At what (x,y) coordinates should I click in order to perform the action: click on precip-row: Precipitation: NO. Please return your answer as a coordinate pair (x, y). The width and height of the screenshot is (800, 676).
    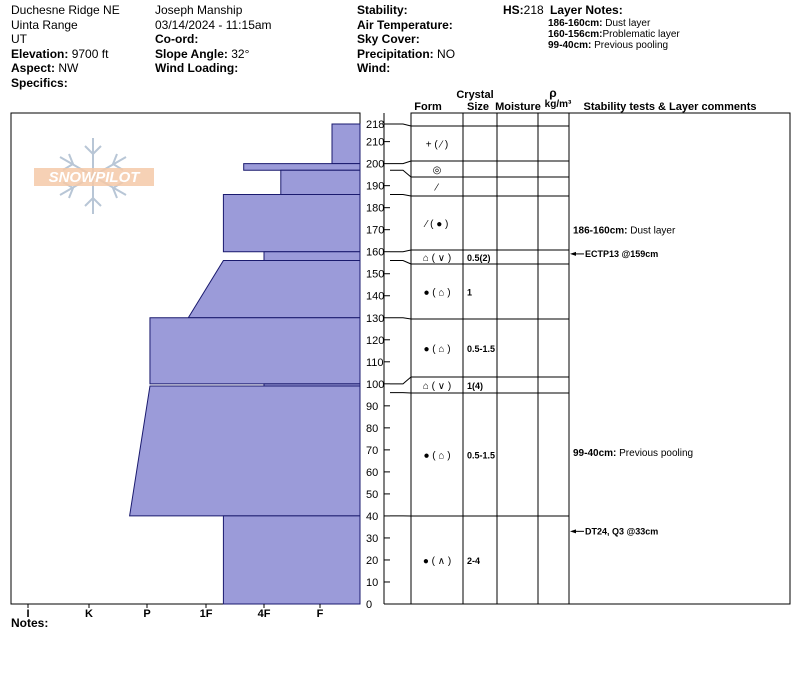
    Looking at the image, I should click on (406, 53).